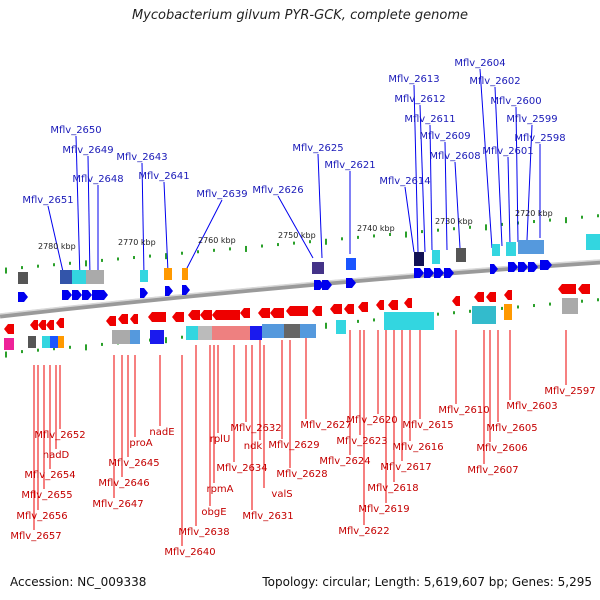 Image resolution: width=600 pixels, height=600 pixels. I want to click on reverse-gene-label: Mflv_2618, so click(392, 488).